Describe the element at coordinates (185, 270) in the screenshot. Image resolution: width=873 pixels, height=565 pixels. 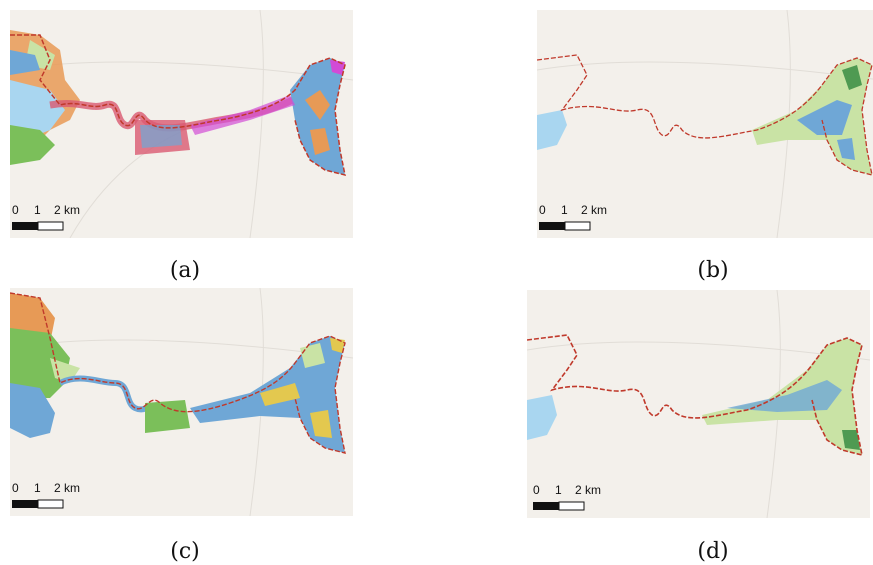
I see `caption-a: (a)` at that location.